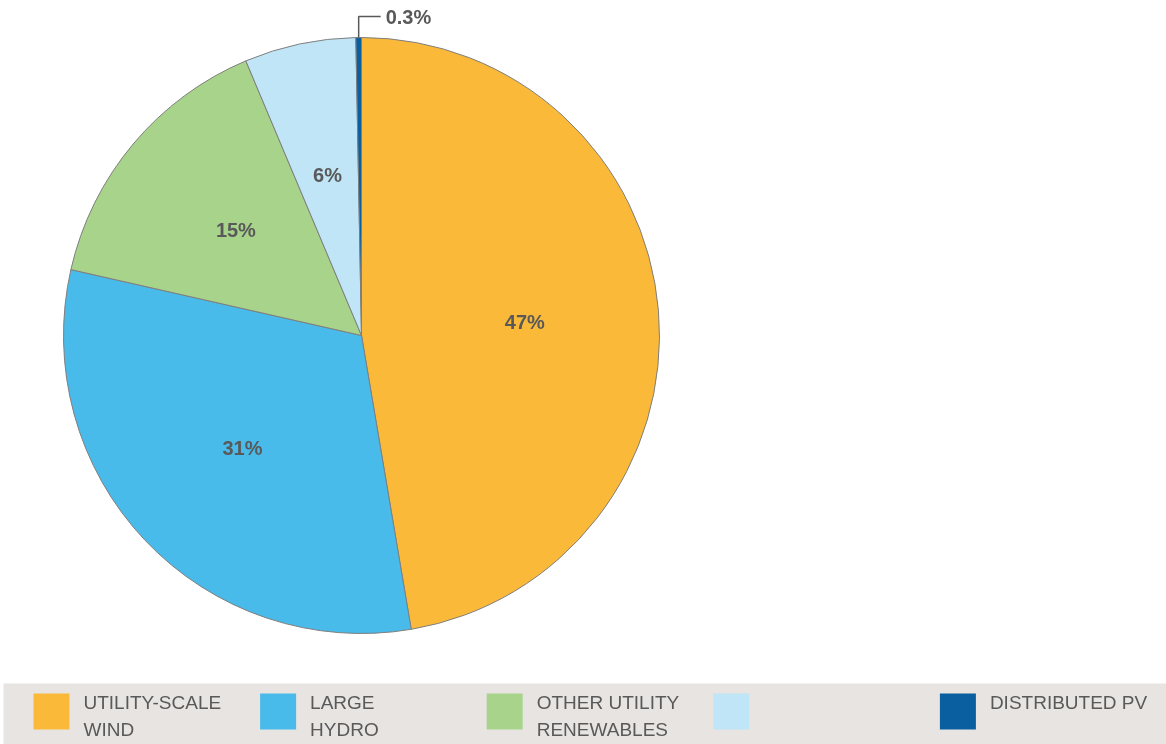 Image resolution: width=1166 pixels, height=744 pixels. I want to click on data-label: 15%, so click(236, 230).